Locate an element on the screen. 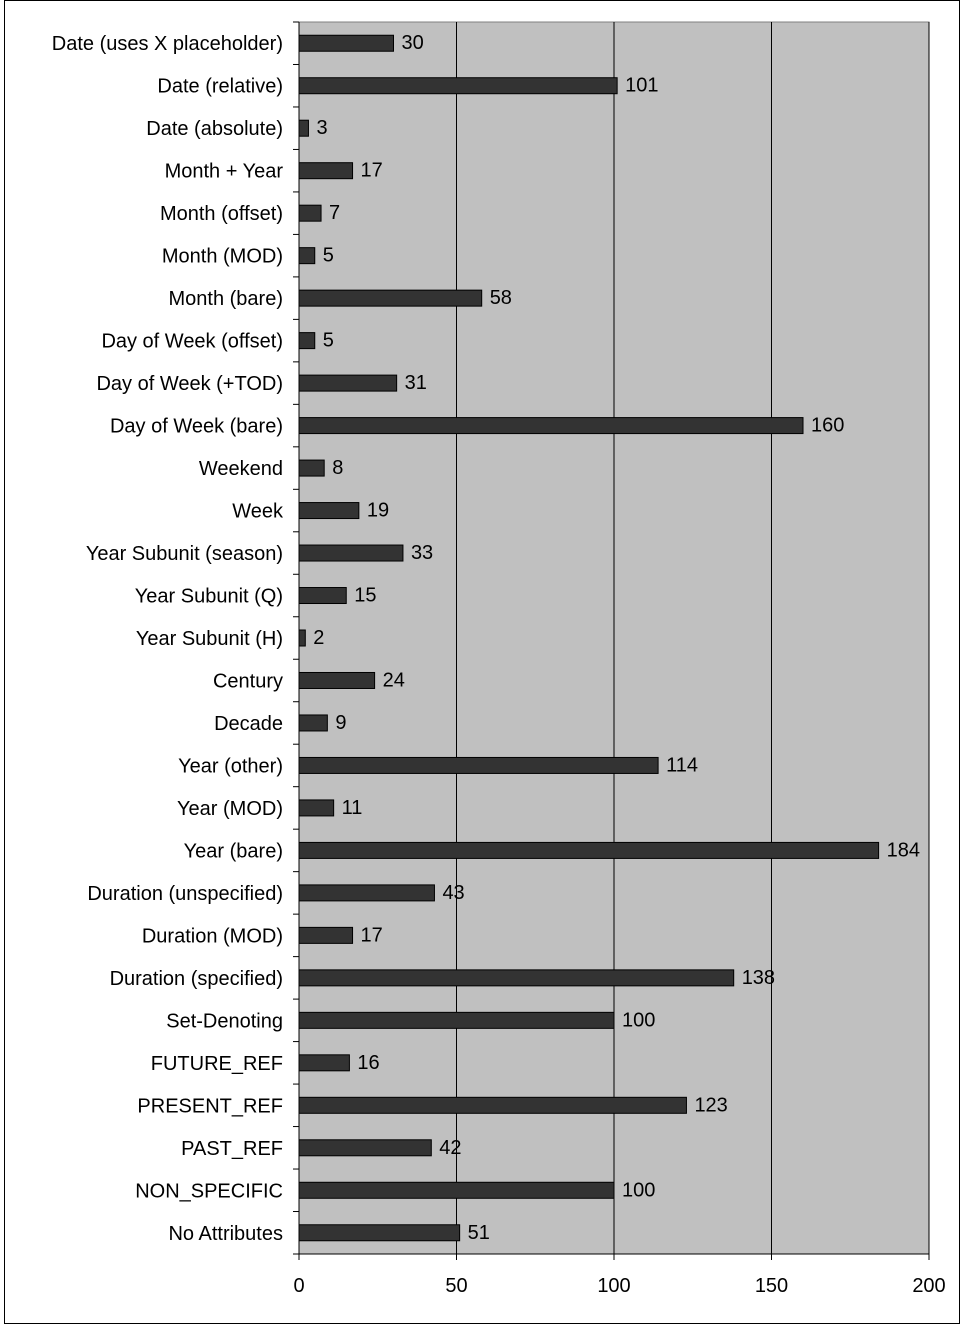  category-label: Year (other) is located at coordinates (230, 766).